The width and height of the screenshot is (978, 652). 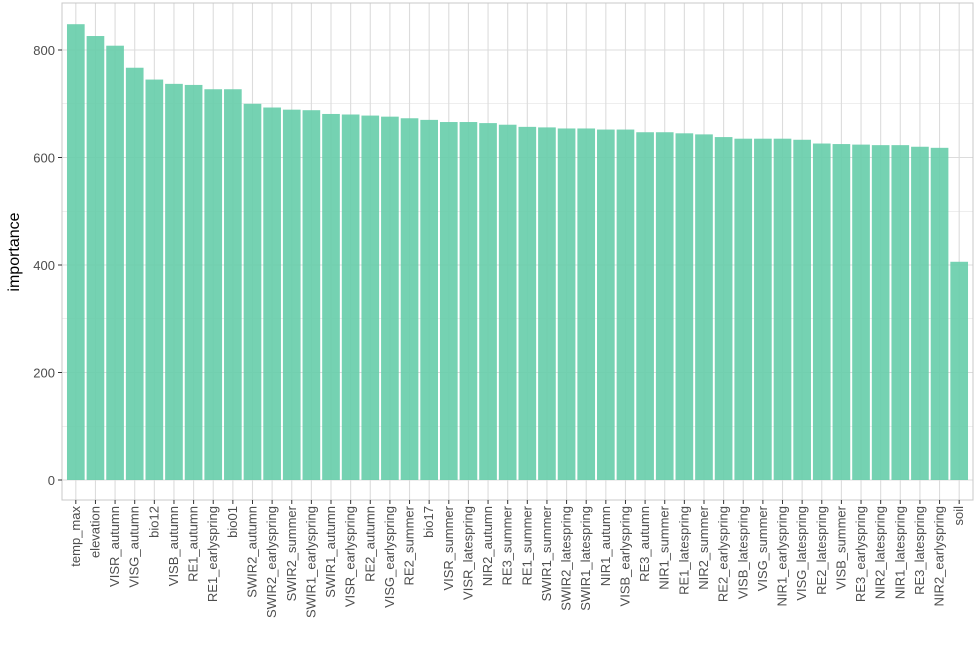 What do you see at coordinates (390, 298) in the screenshot?
I see `bar-VISG_earlyspring` at bounding box center [390, 298].